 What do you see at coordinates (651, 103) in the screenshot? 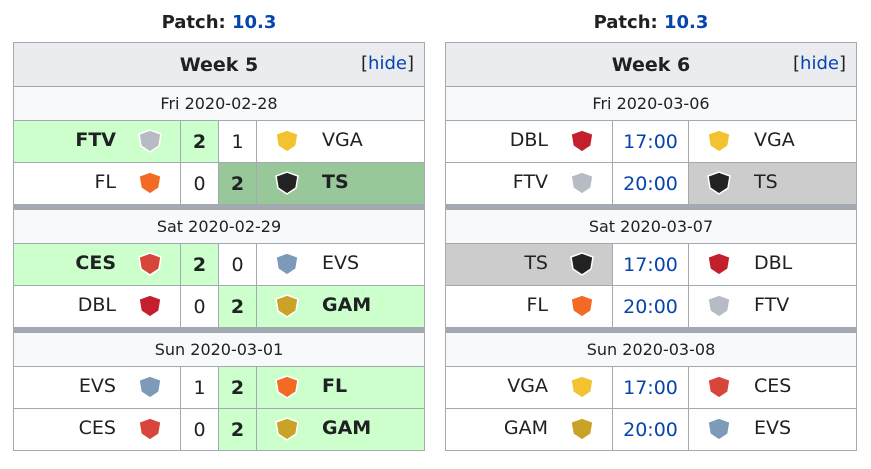
I see `date-row: Fri 2020-03-06` at bounding box center [651, 103].